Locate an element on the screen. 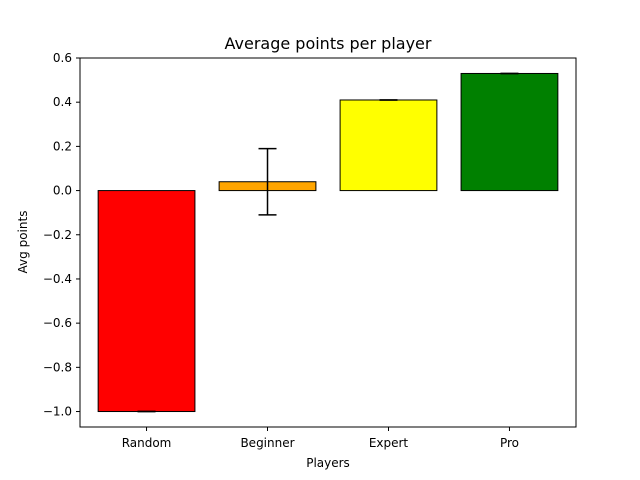  bar-random is located at coordinates (146, 301).